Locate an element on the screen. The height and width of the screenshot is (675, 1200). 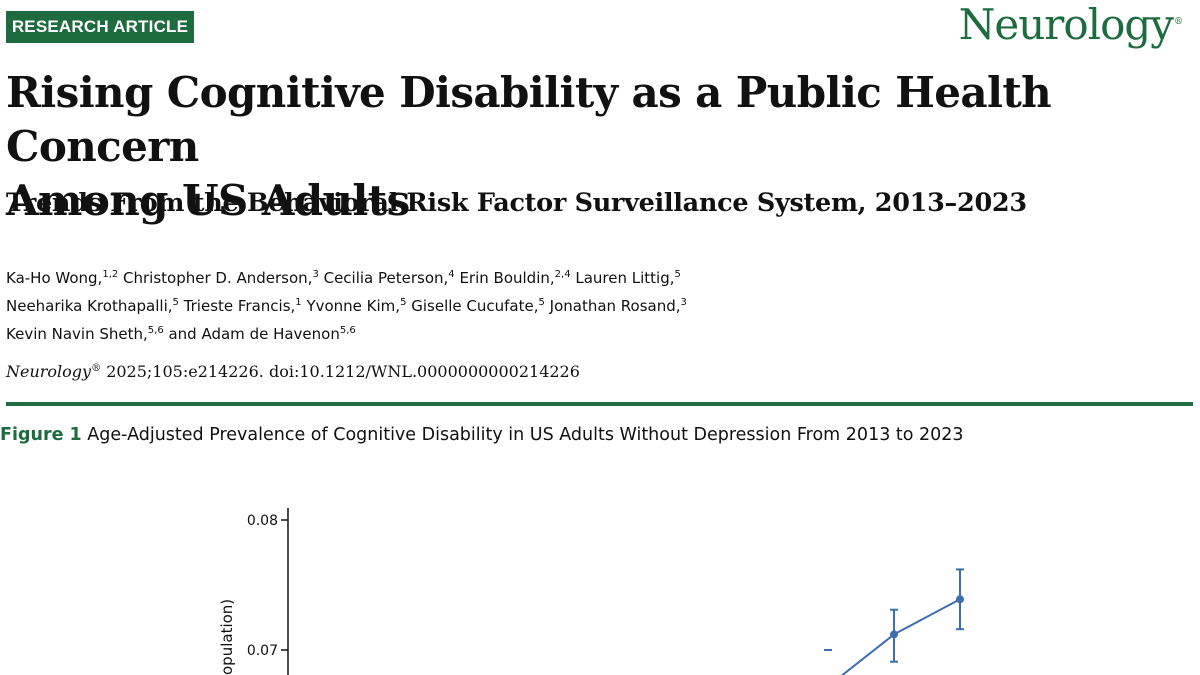
registered-mark: ® is located at coordinates (1178, 22).